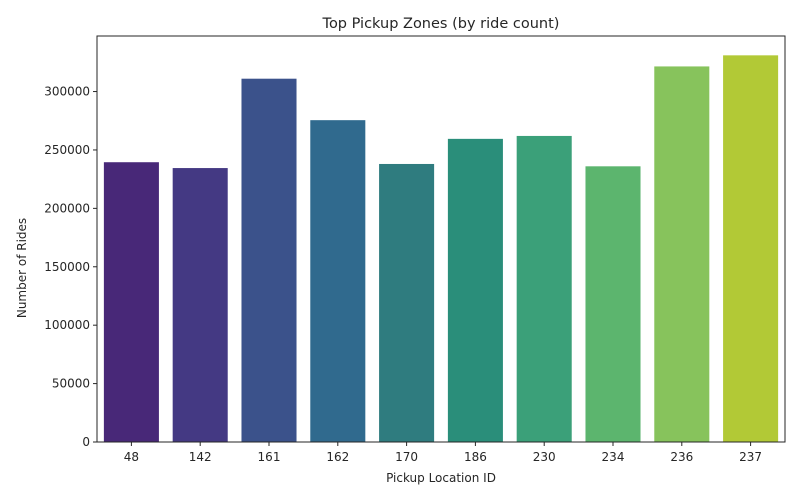 The image size is (800, 500). What do you see at coordinates (22, 268) in the screenshot?
I see `y-axis-label: Number of Rides` at bounding box center [22, 268].